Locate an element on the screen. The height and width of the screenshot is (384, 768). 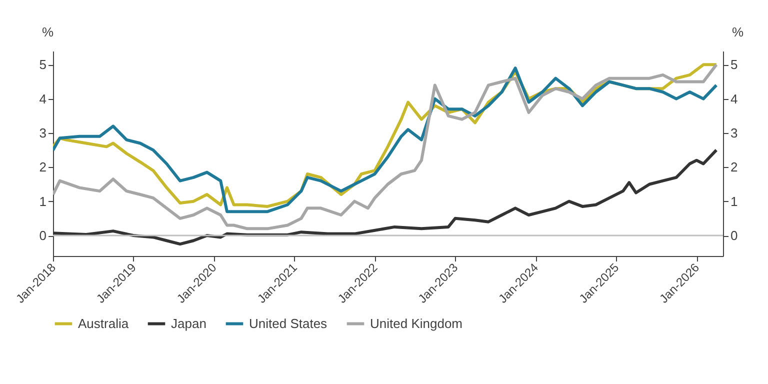
y2-axis-title: % is located at coordinates (738, 32).